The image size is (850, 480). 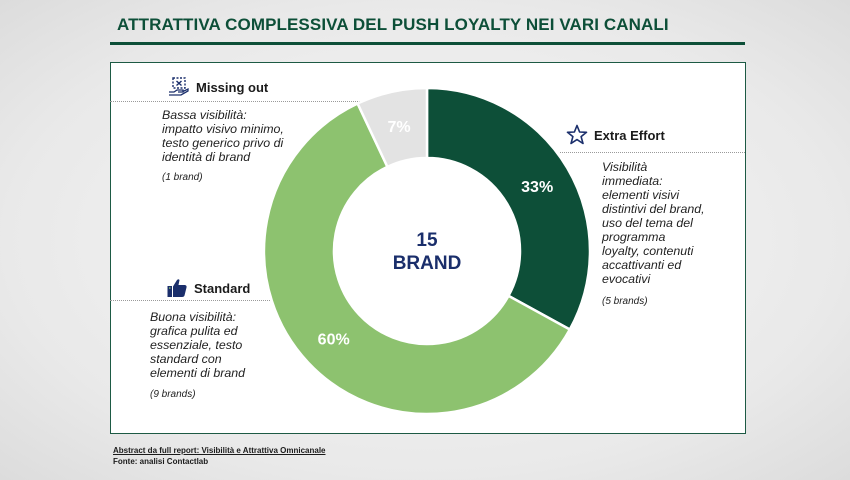 I want to click on desc-line: standard con, so click(x=186, y=359).